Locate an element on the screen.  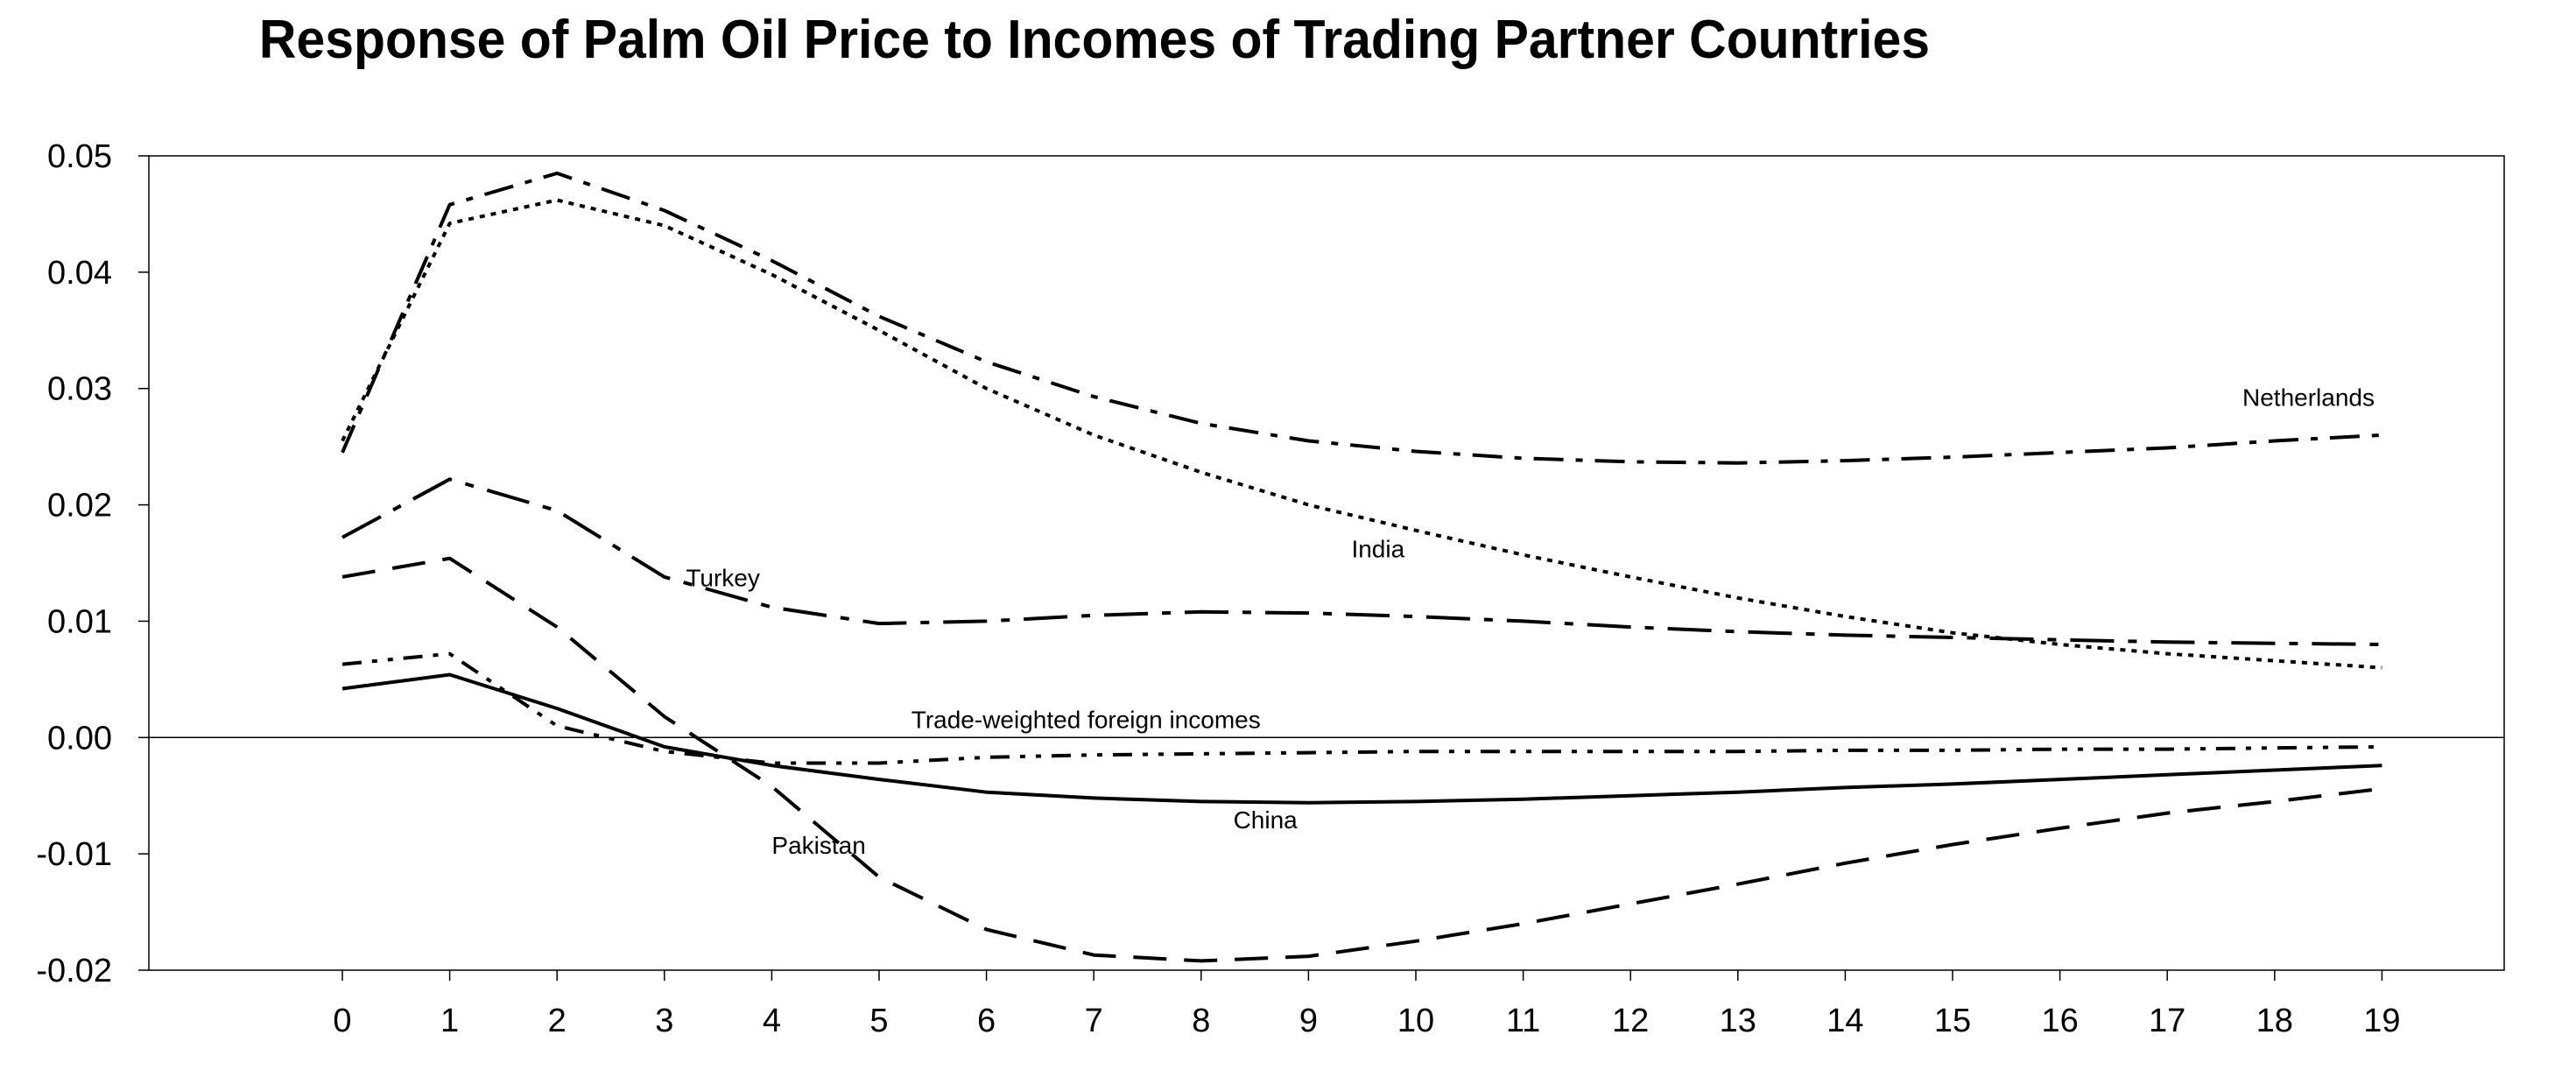
x-tick-label: 0 is located at coordinates (342, 1021).